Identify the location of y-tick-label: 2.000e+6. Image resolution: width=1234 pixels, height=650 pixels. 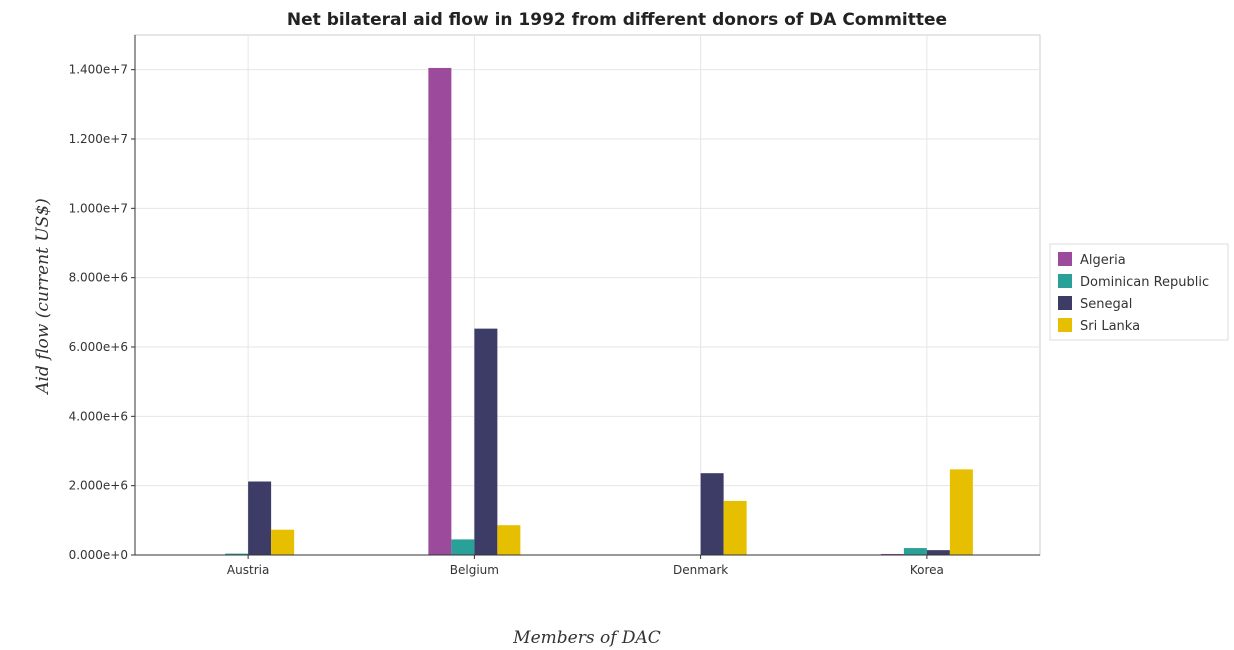
(98, 486).